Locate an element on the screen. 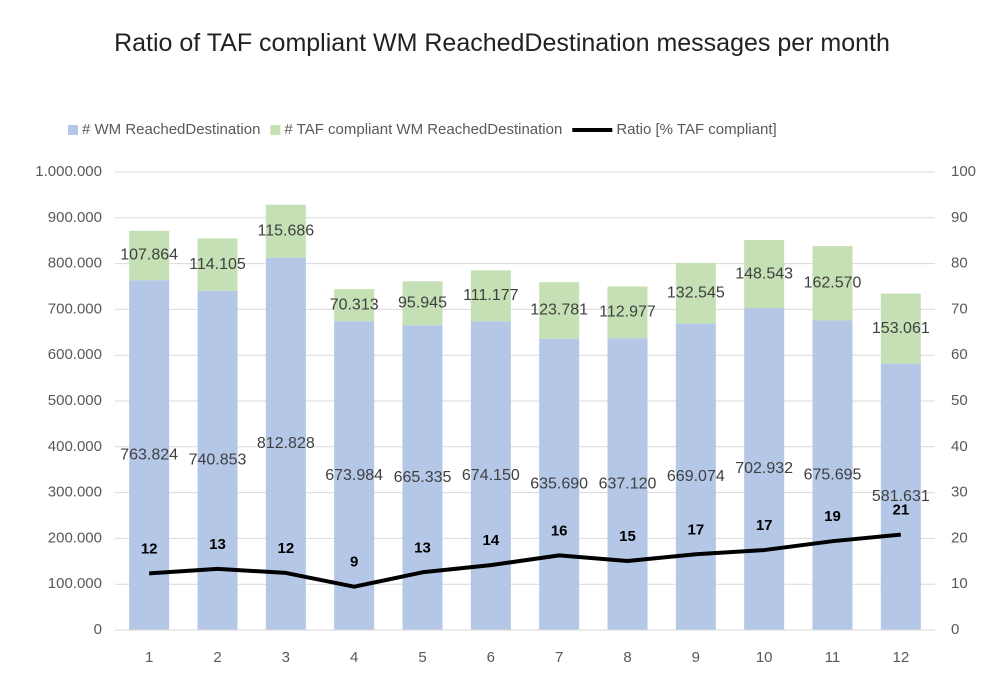 The width and height of the screenshot is (984, 675). data-label: 114.105 is located at coordinates (217, 264).